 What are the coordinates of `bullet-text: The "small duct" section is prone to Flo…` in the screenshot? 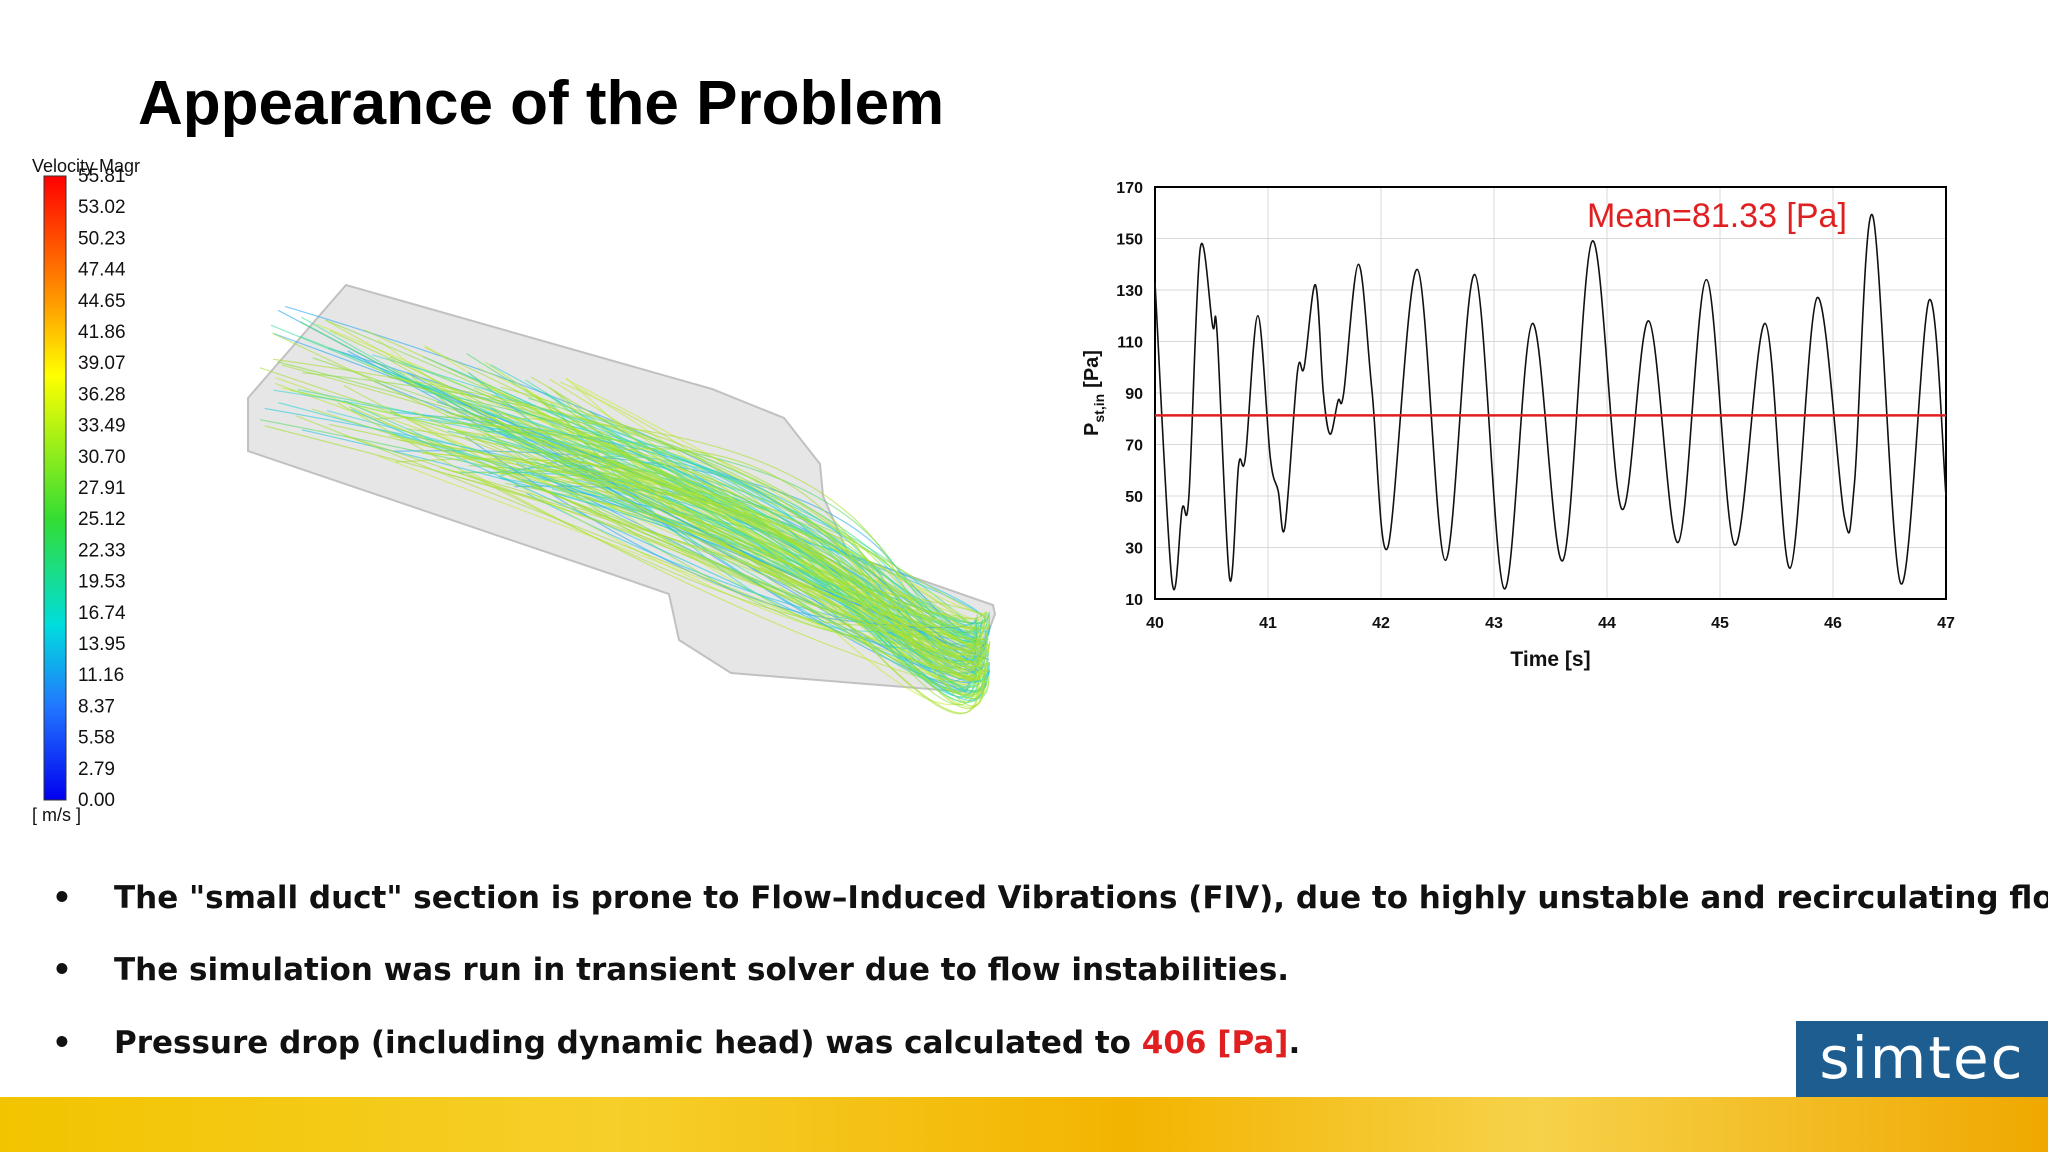 It's located at (1081, 898).